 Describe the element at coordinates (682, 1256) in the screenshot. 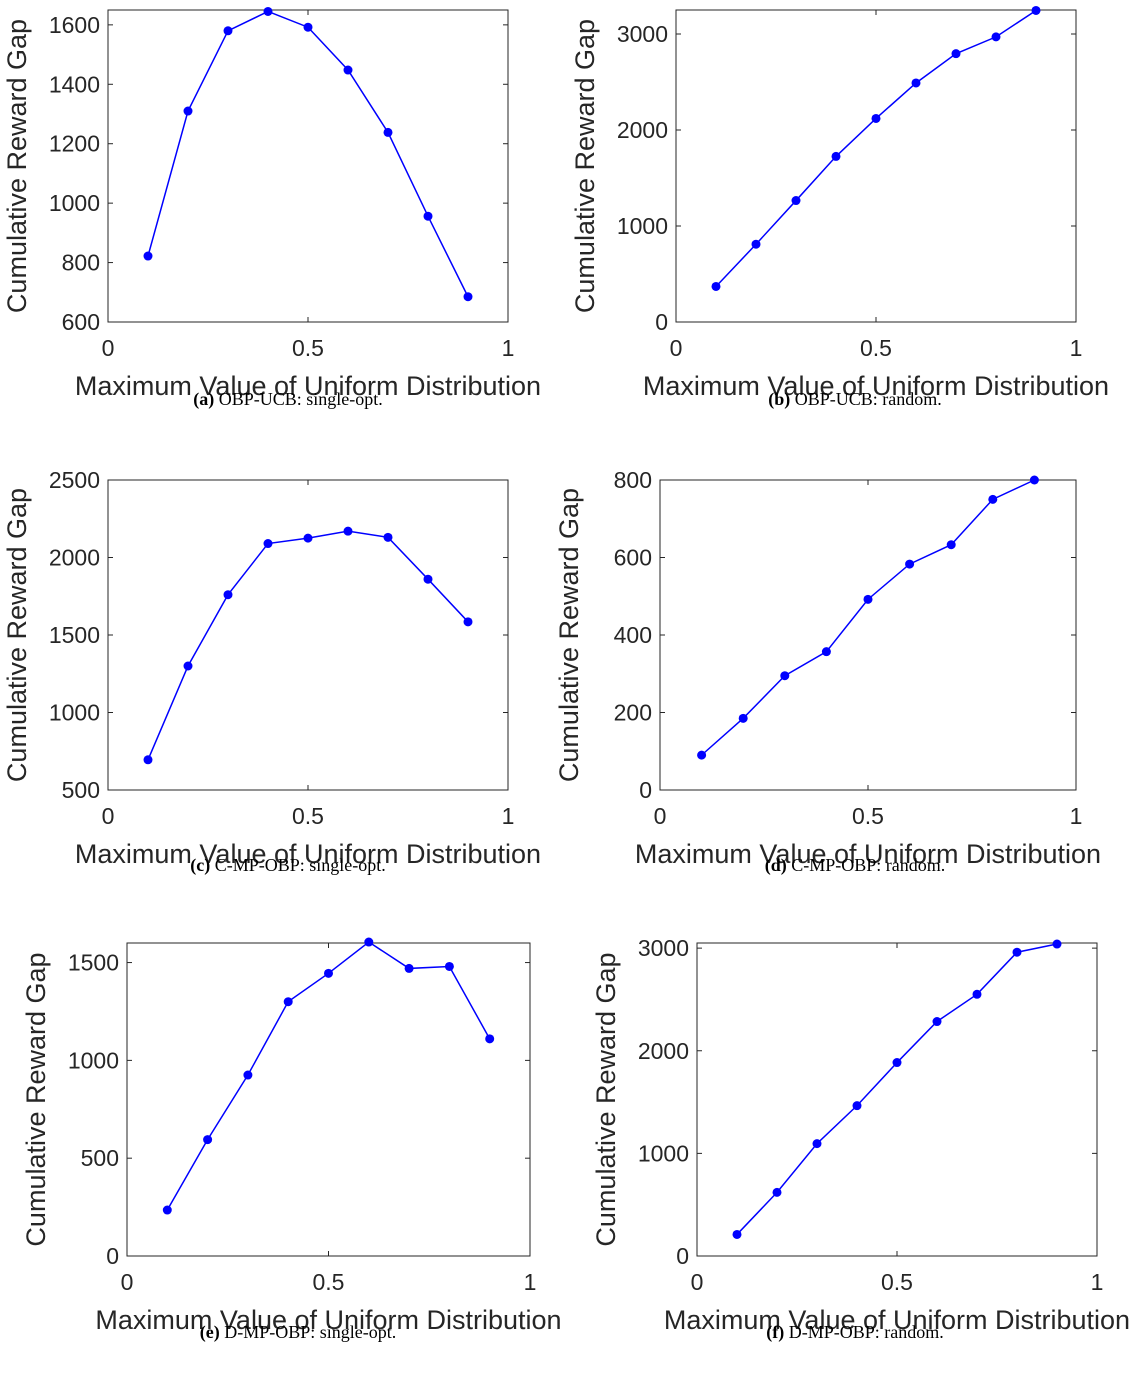

I see `panel-f-y-tick-label: 0` at that location.